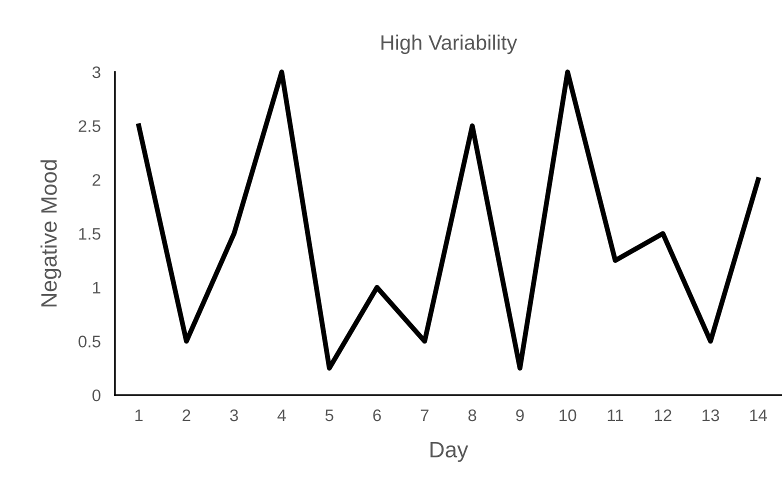 This screenshot has width=782, height=483. What do you see at coordinates (663, 415) in the screenshot?
I see `x-tick-label: 12` at bounding box center [663, 415].